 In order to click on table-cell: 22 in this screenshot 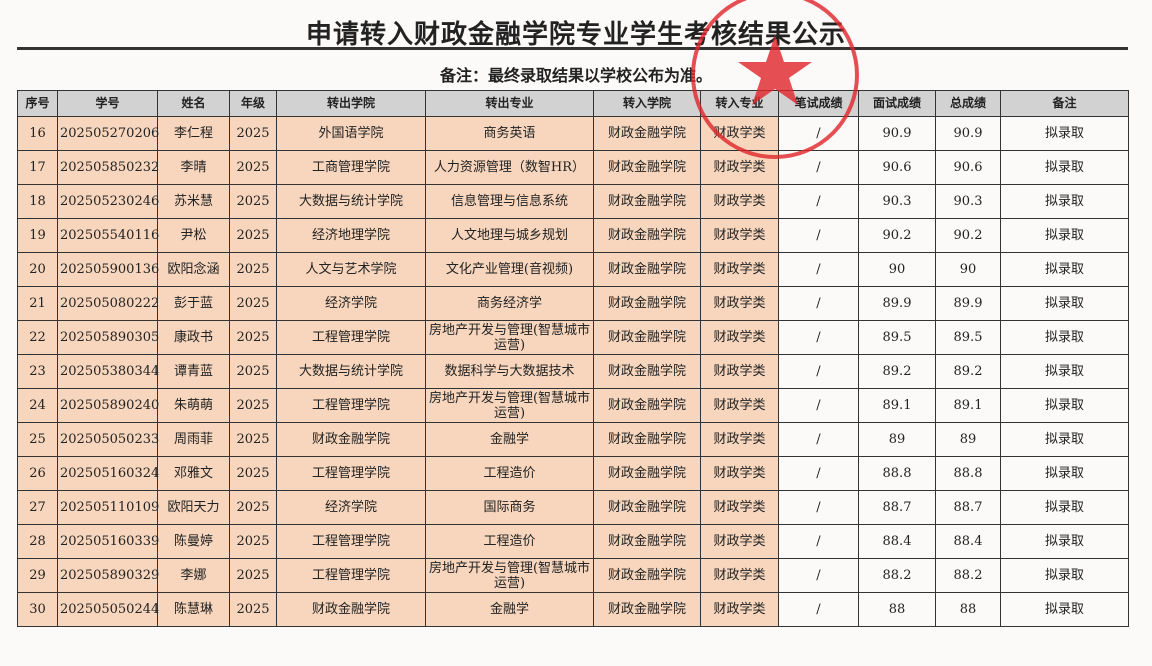, I will do `click(37, 337)`.